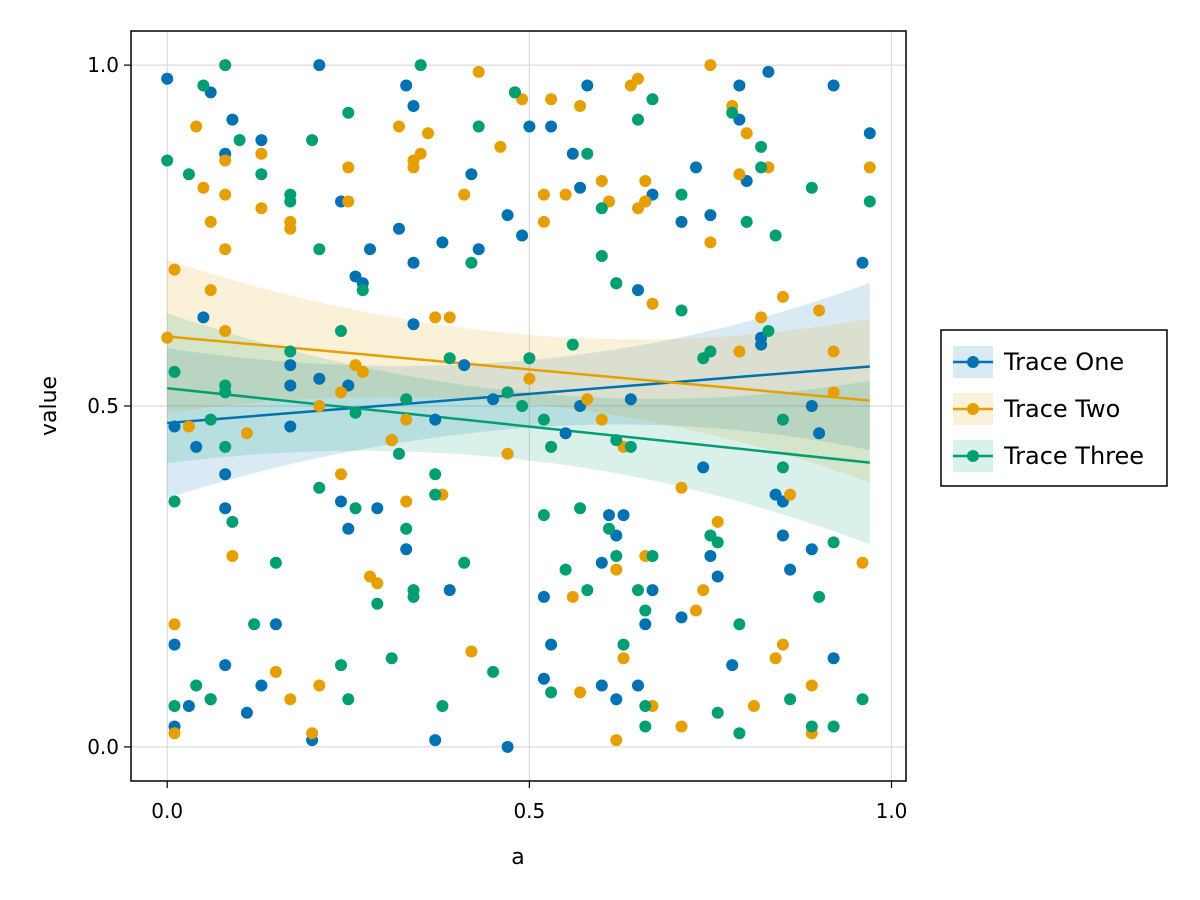  Describe the element at coordinates (517, 857) in the screenshot. I see `x-axis-label: a` at that location.